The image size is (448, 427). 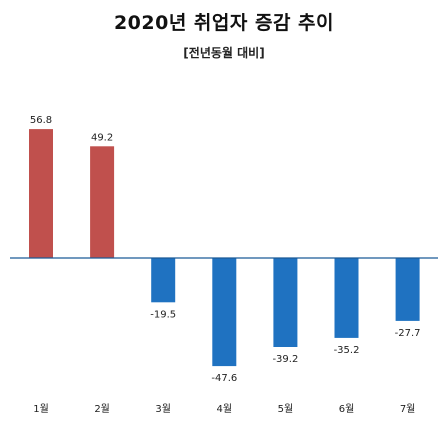 I want to click on category-label: 7월, so click(x=408, y=409).